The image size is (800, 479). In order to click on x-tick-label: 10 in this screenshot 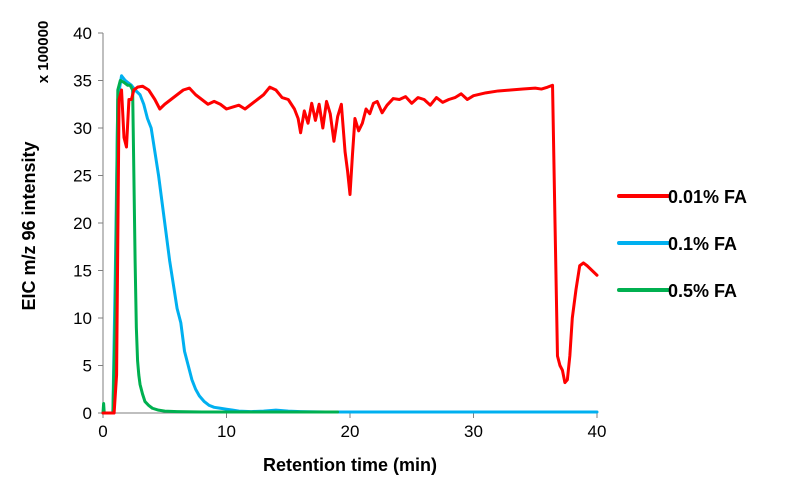, I will do `click(226, 431)`.